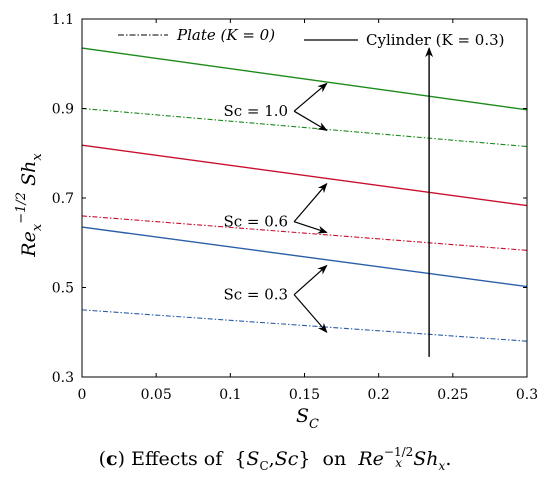  What do you see at coordinates (314, 424) in the screenshot?
I see `x-axis-label-sub: C` at bounding box center [314, 424].